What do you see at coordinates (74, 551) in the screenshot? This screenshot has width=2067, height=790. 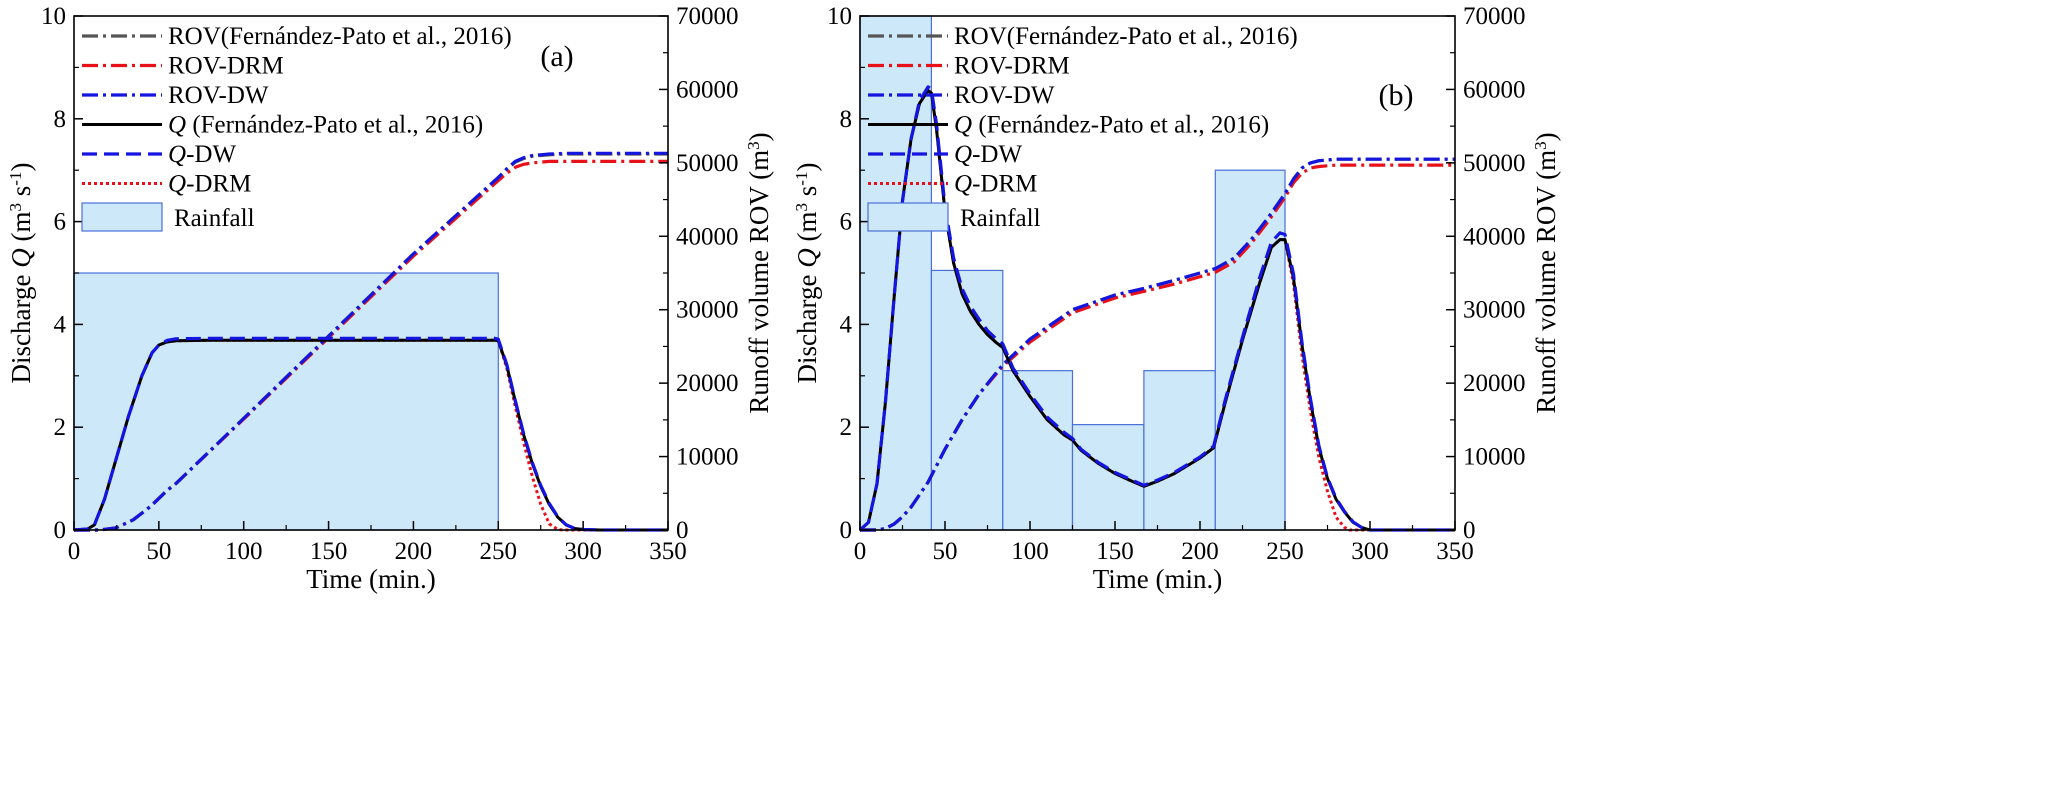 I see `panel-a-x-tick-label: 0` at bounding box center [74, 551].